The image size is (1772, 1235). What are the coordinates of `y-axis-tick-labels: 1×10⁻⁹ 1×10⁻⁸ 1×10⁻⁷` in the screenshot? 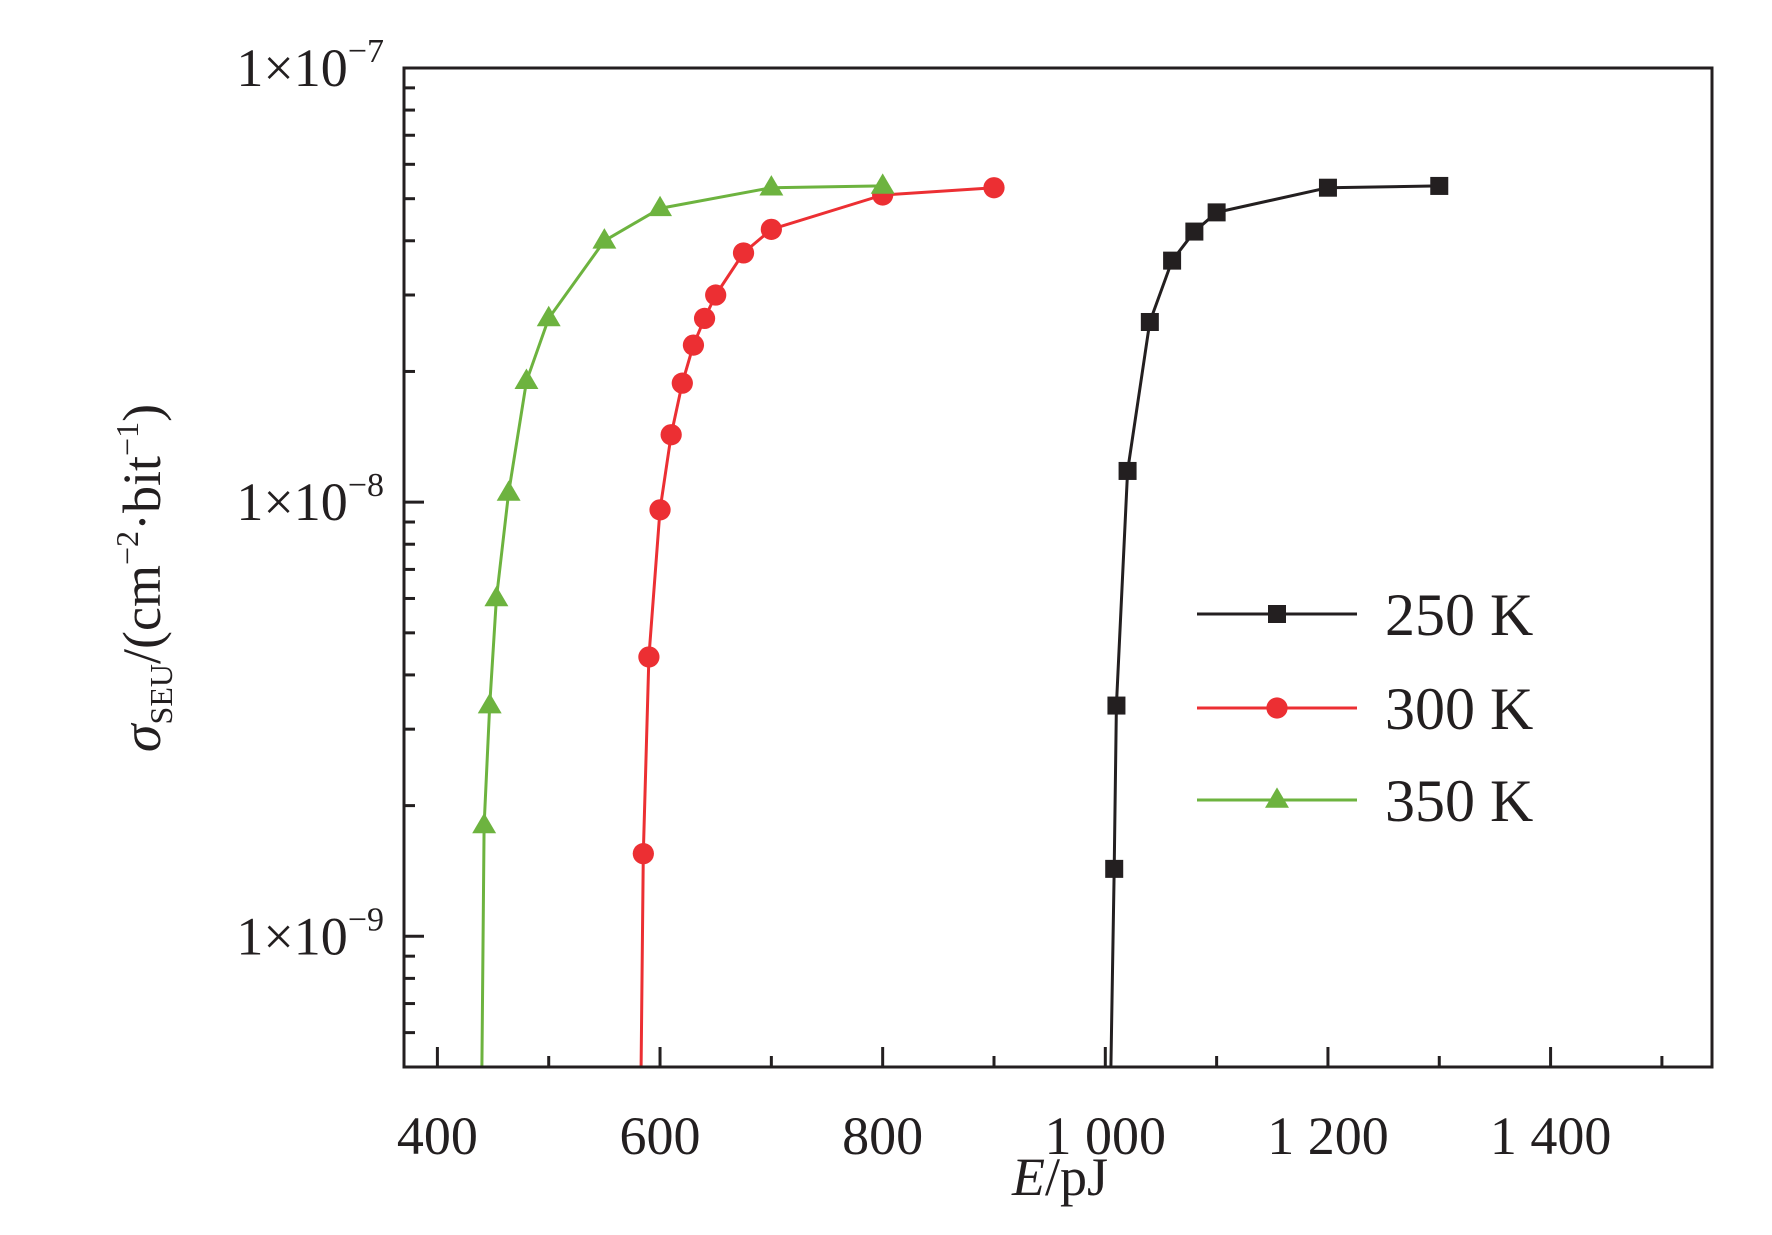 It's located at (310, 499).